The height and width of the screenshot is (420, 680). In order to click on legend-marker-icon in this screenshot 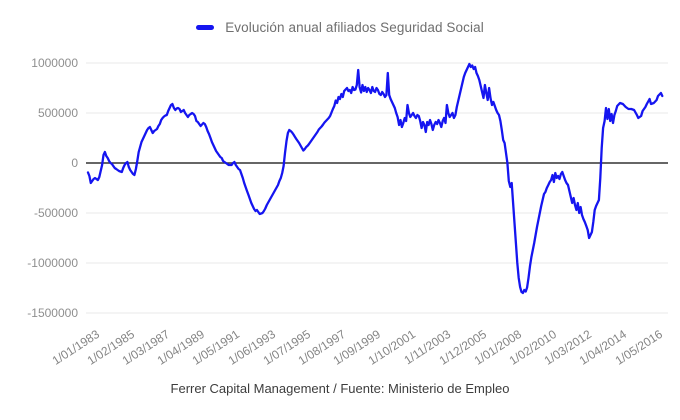, I will do `click(205, 27)`.